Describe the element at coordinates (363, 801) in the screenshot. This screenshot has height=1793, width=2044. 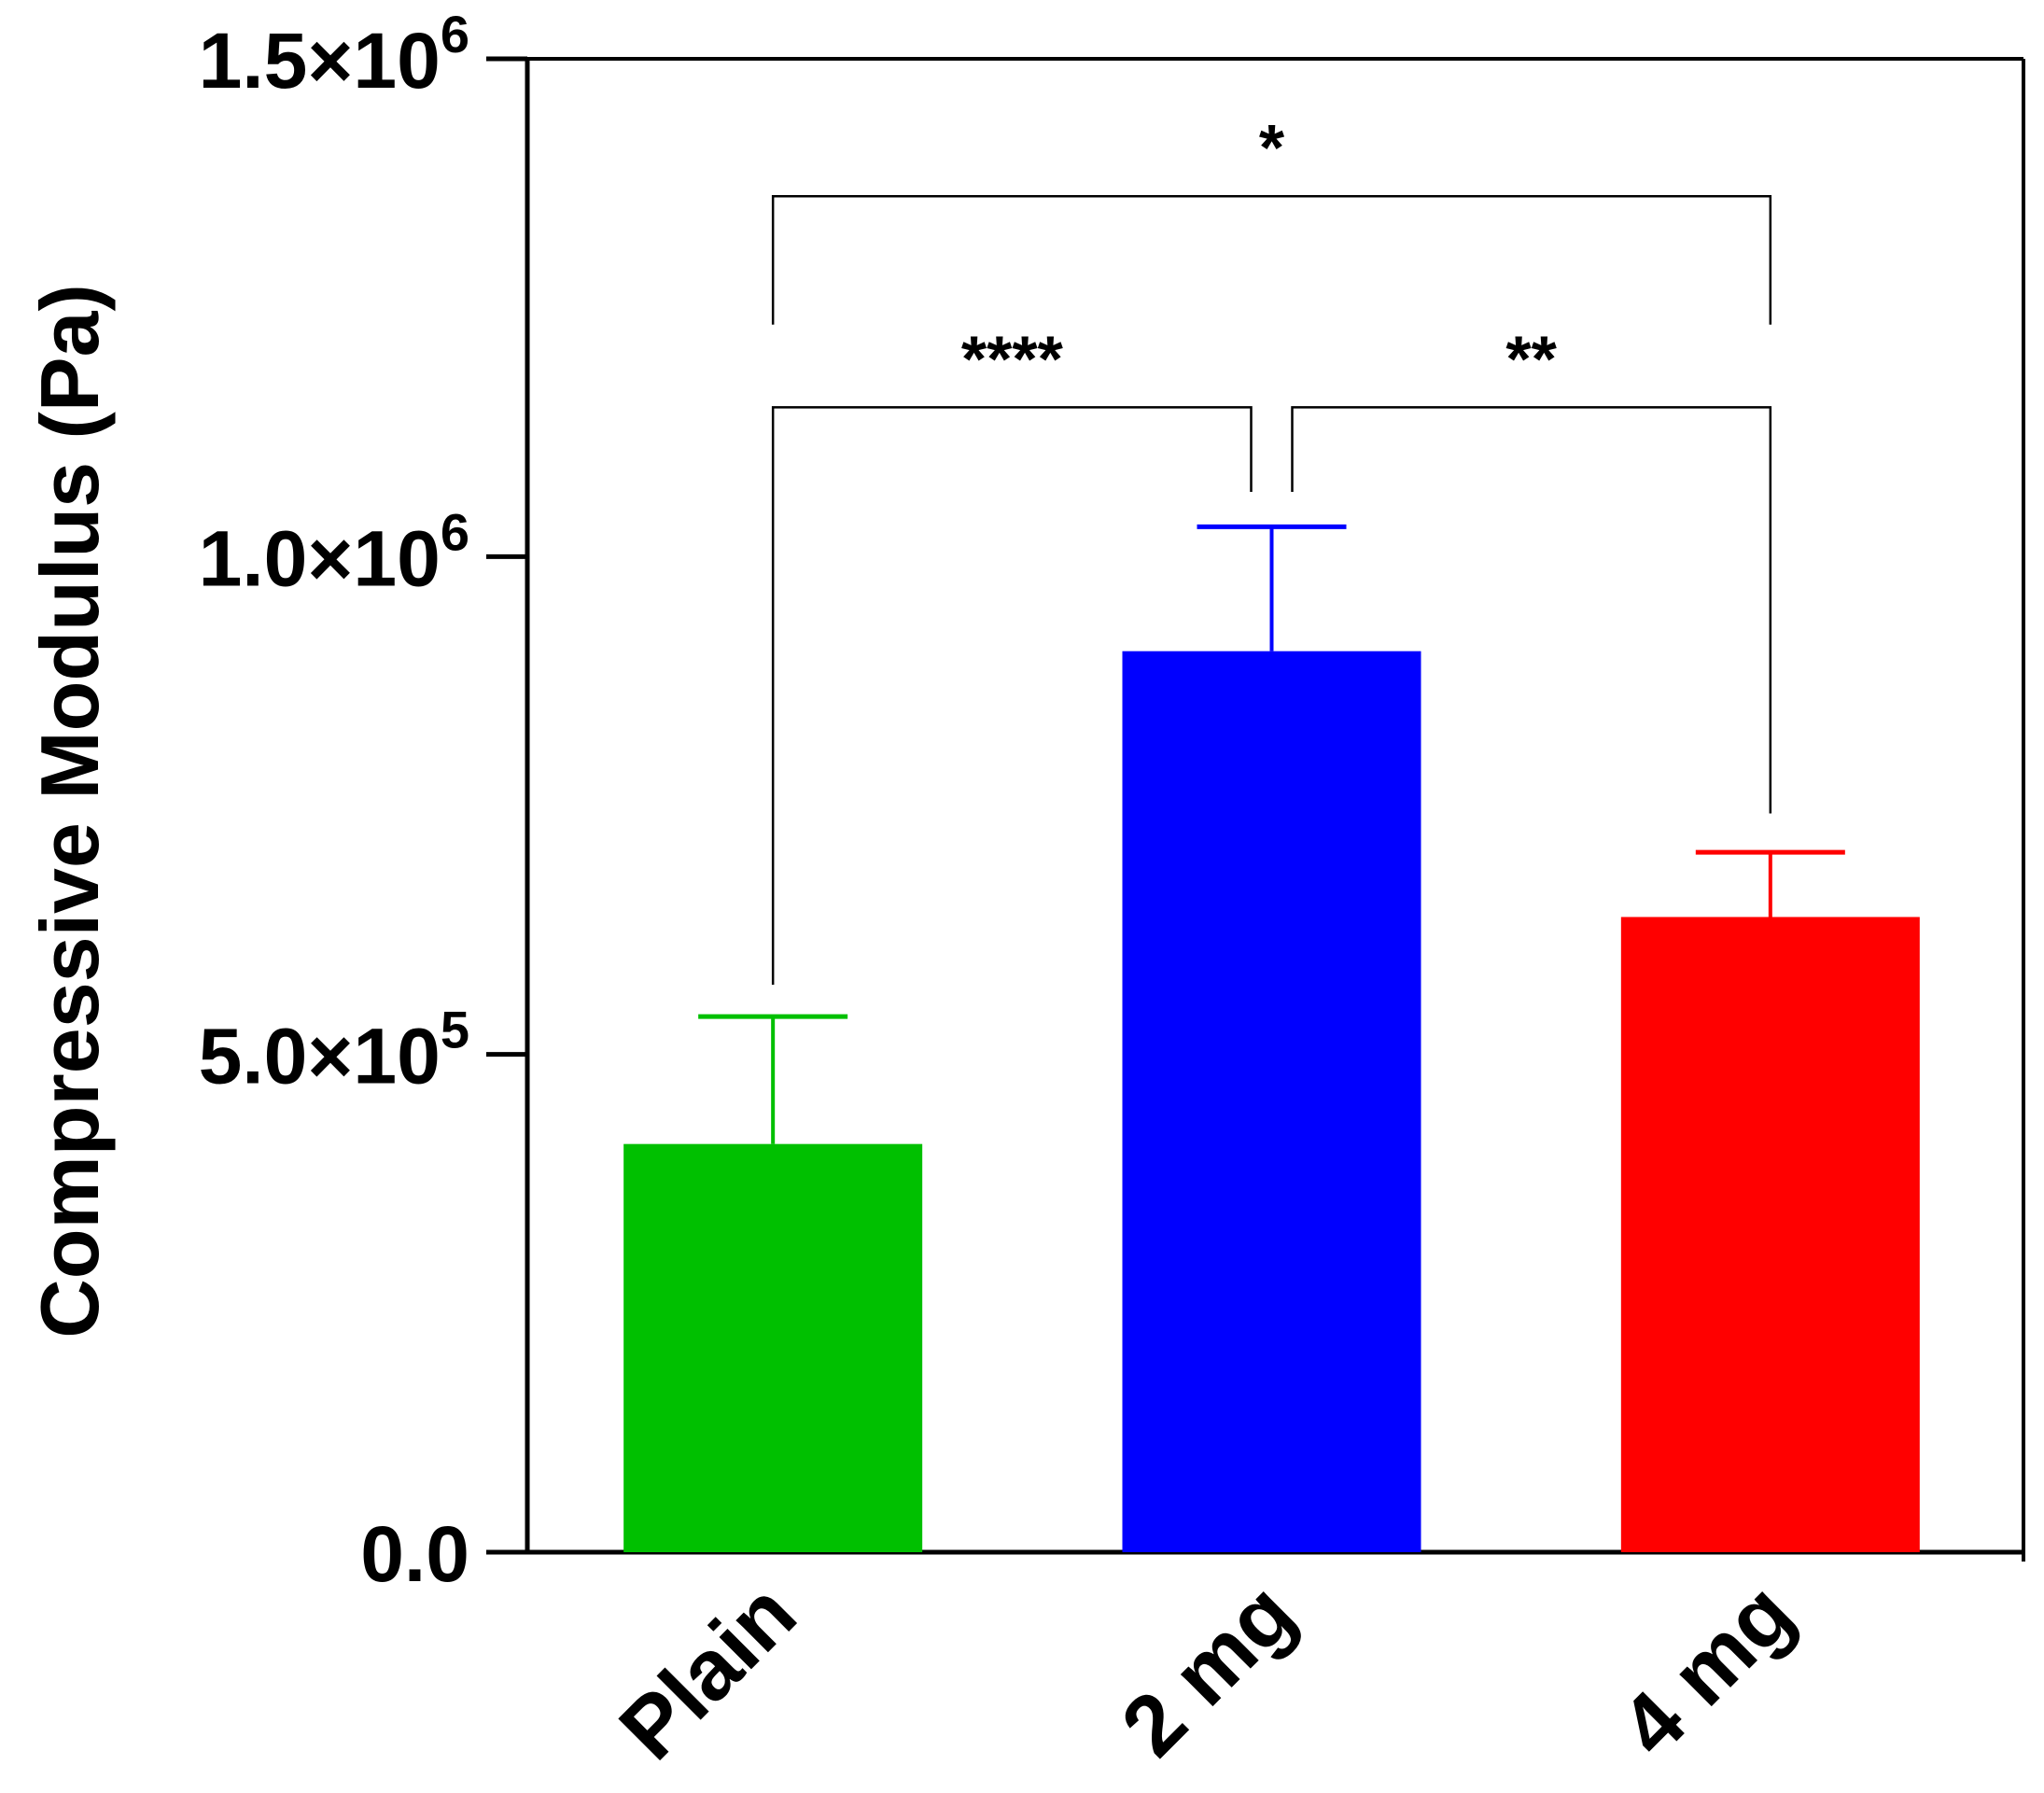
I see `y-ticks: 0.0 5.0×10⁵ 1.0×10⁶ 1.5×10⁶` at that location.